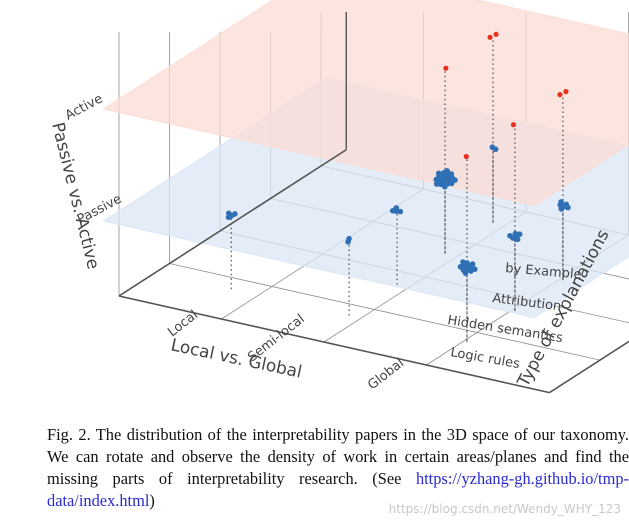 This screenshot has height=529, width=629. What do you see at coordinates (544, 272) in the screenshot?
I see `y-tick-label: by Example` at bounding box center [544, 272].